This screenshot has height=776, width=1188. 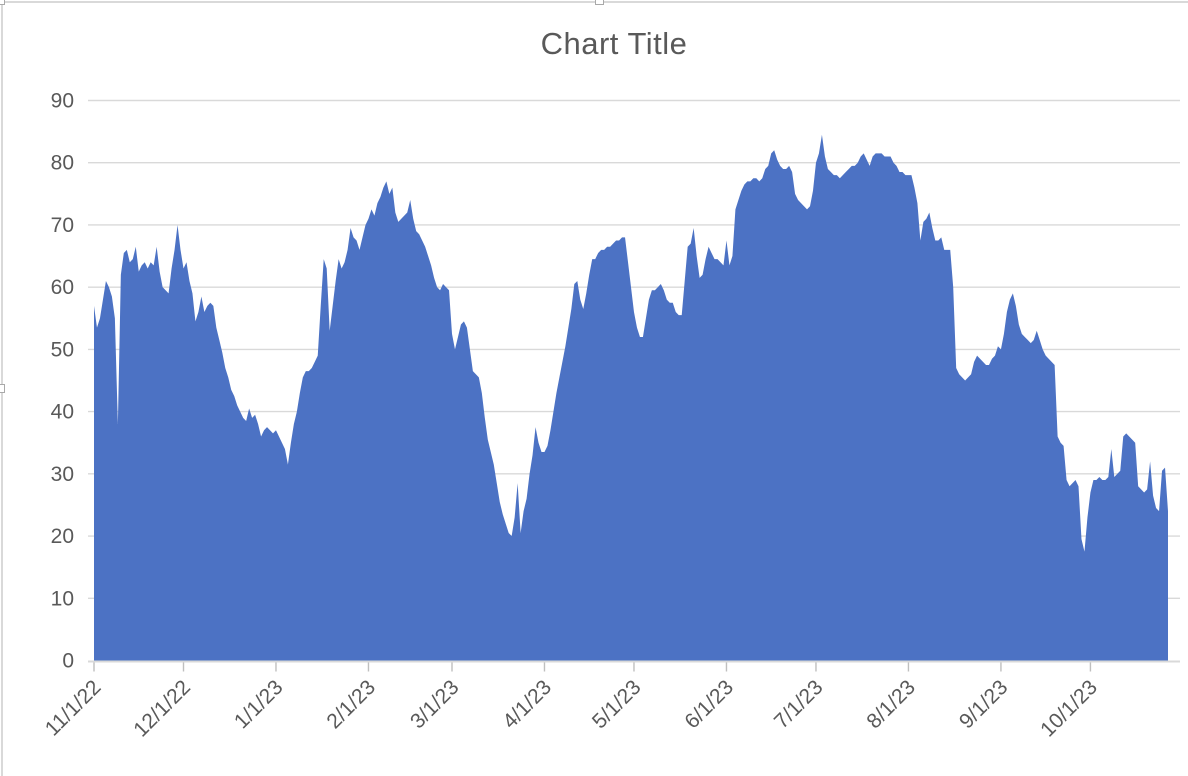 What do you see at coordinates (62, 598) in the screenshot?
I see `svg-text: 10` at bounding box center [62, 598].